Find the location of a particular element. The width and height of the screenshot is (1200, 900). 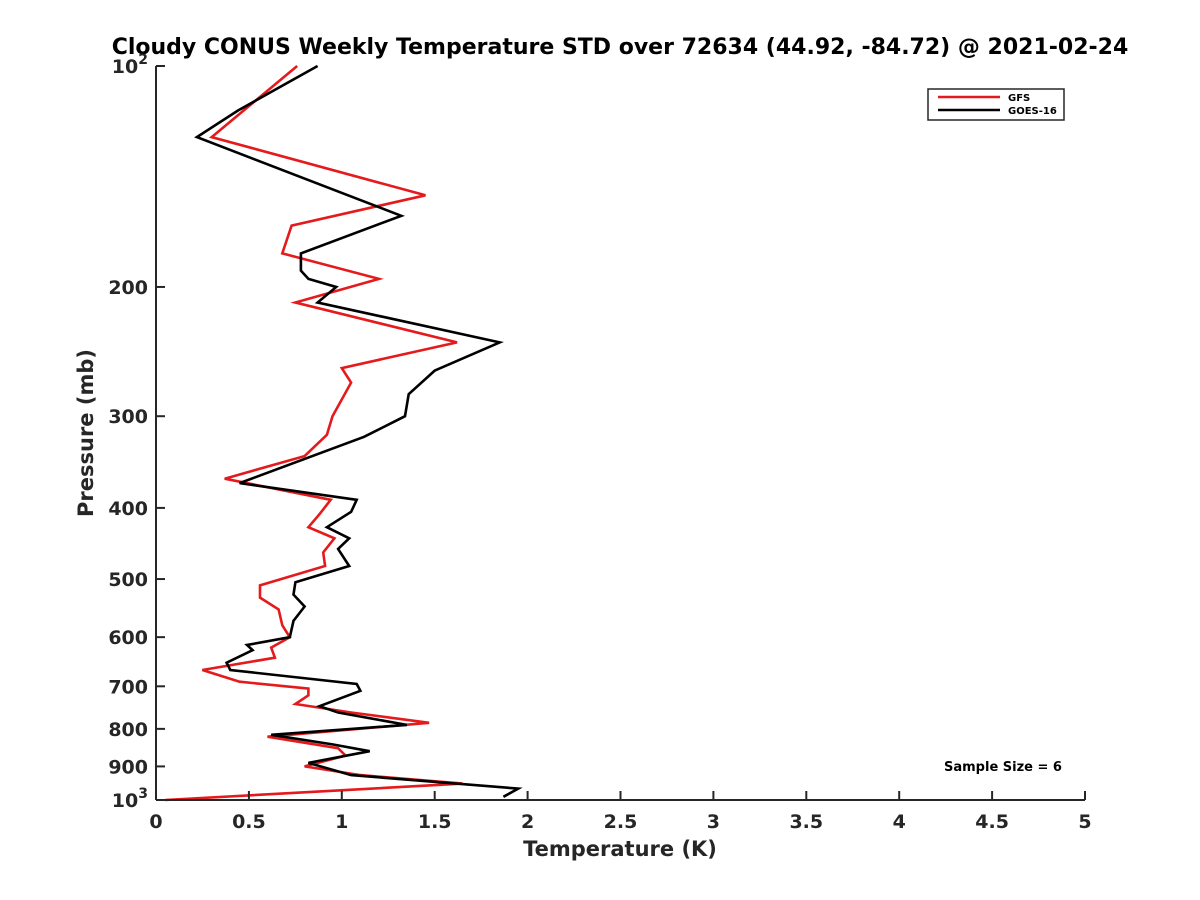

legend-label-gfs: GFS is located at coordinates (1019, 98).